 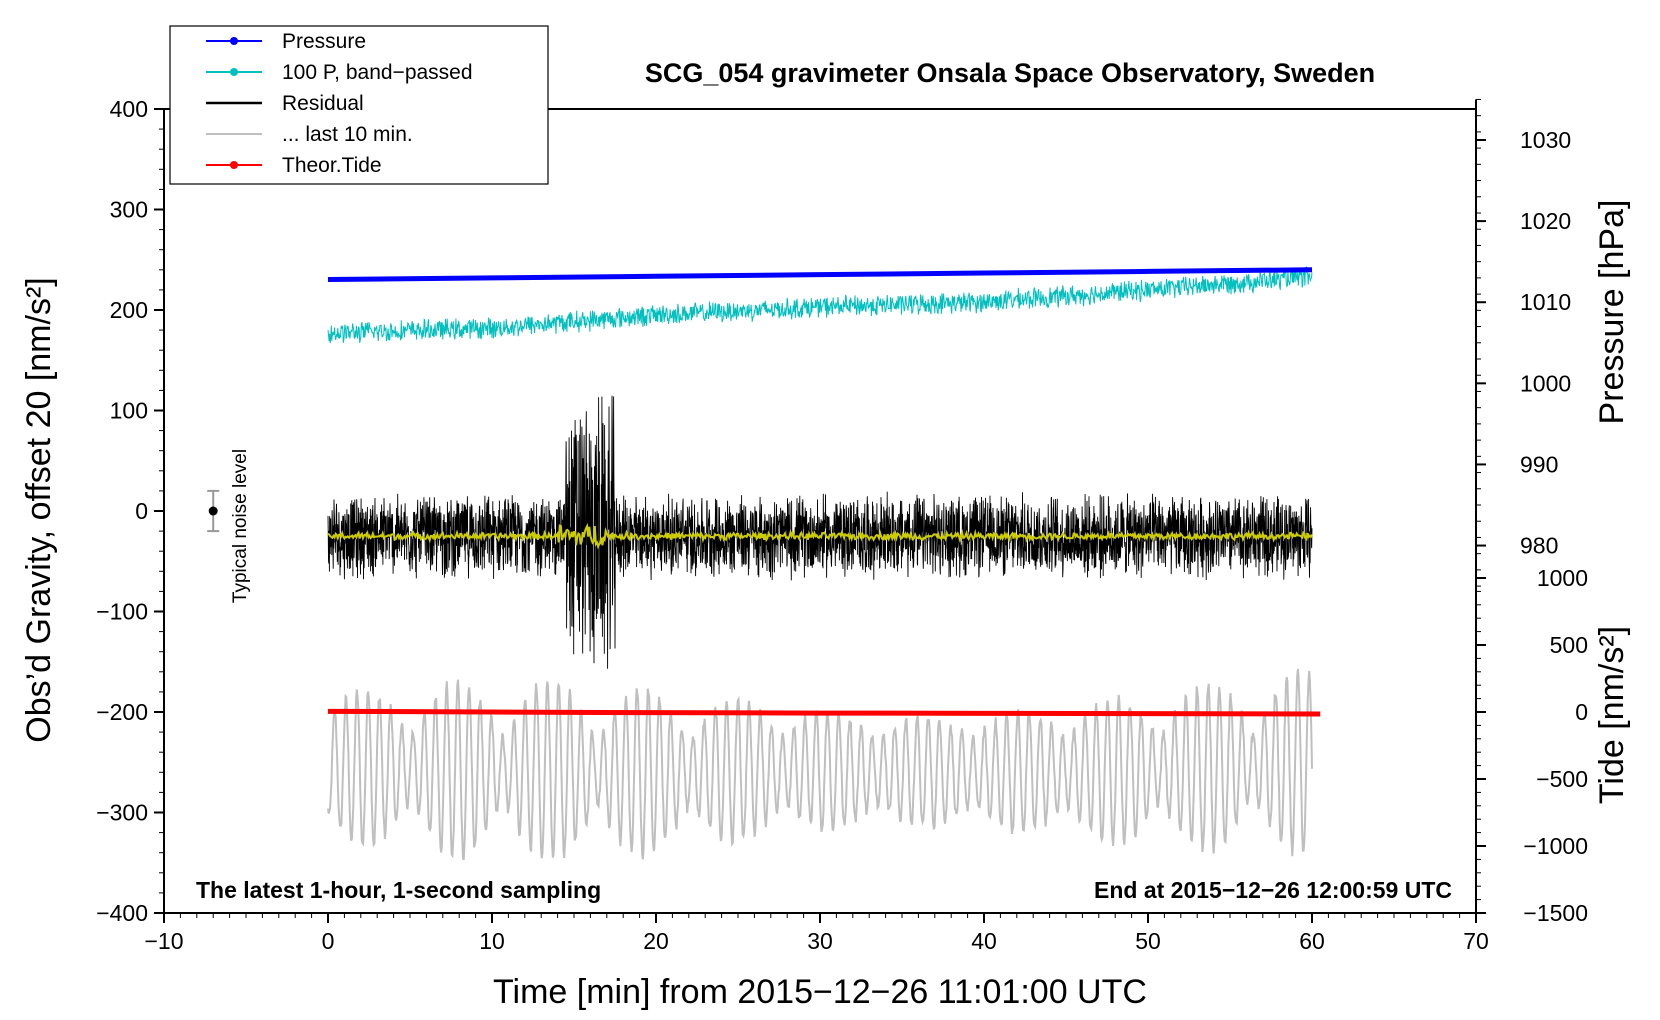 I want to click on pressure-tick-label: 1030, so click(x=1545, y=140).